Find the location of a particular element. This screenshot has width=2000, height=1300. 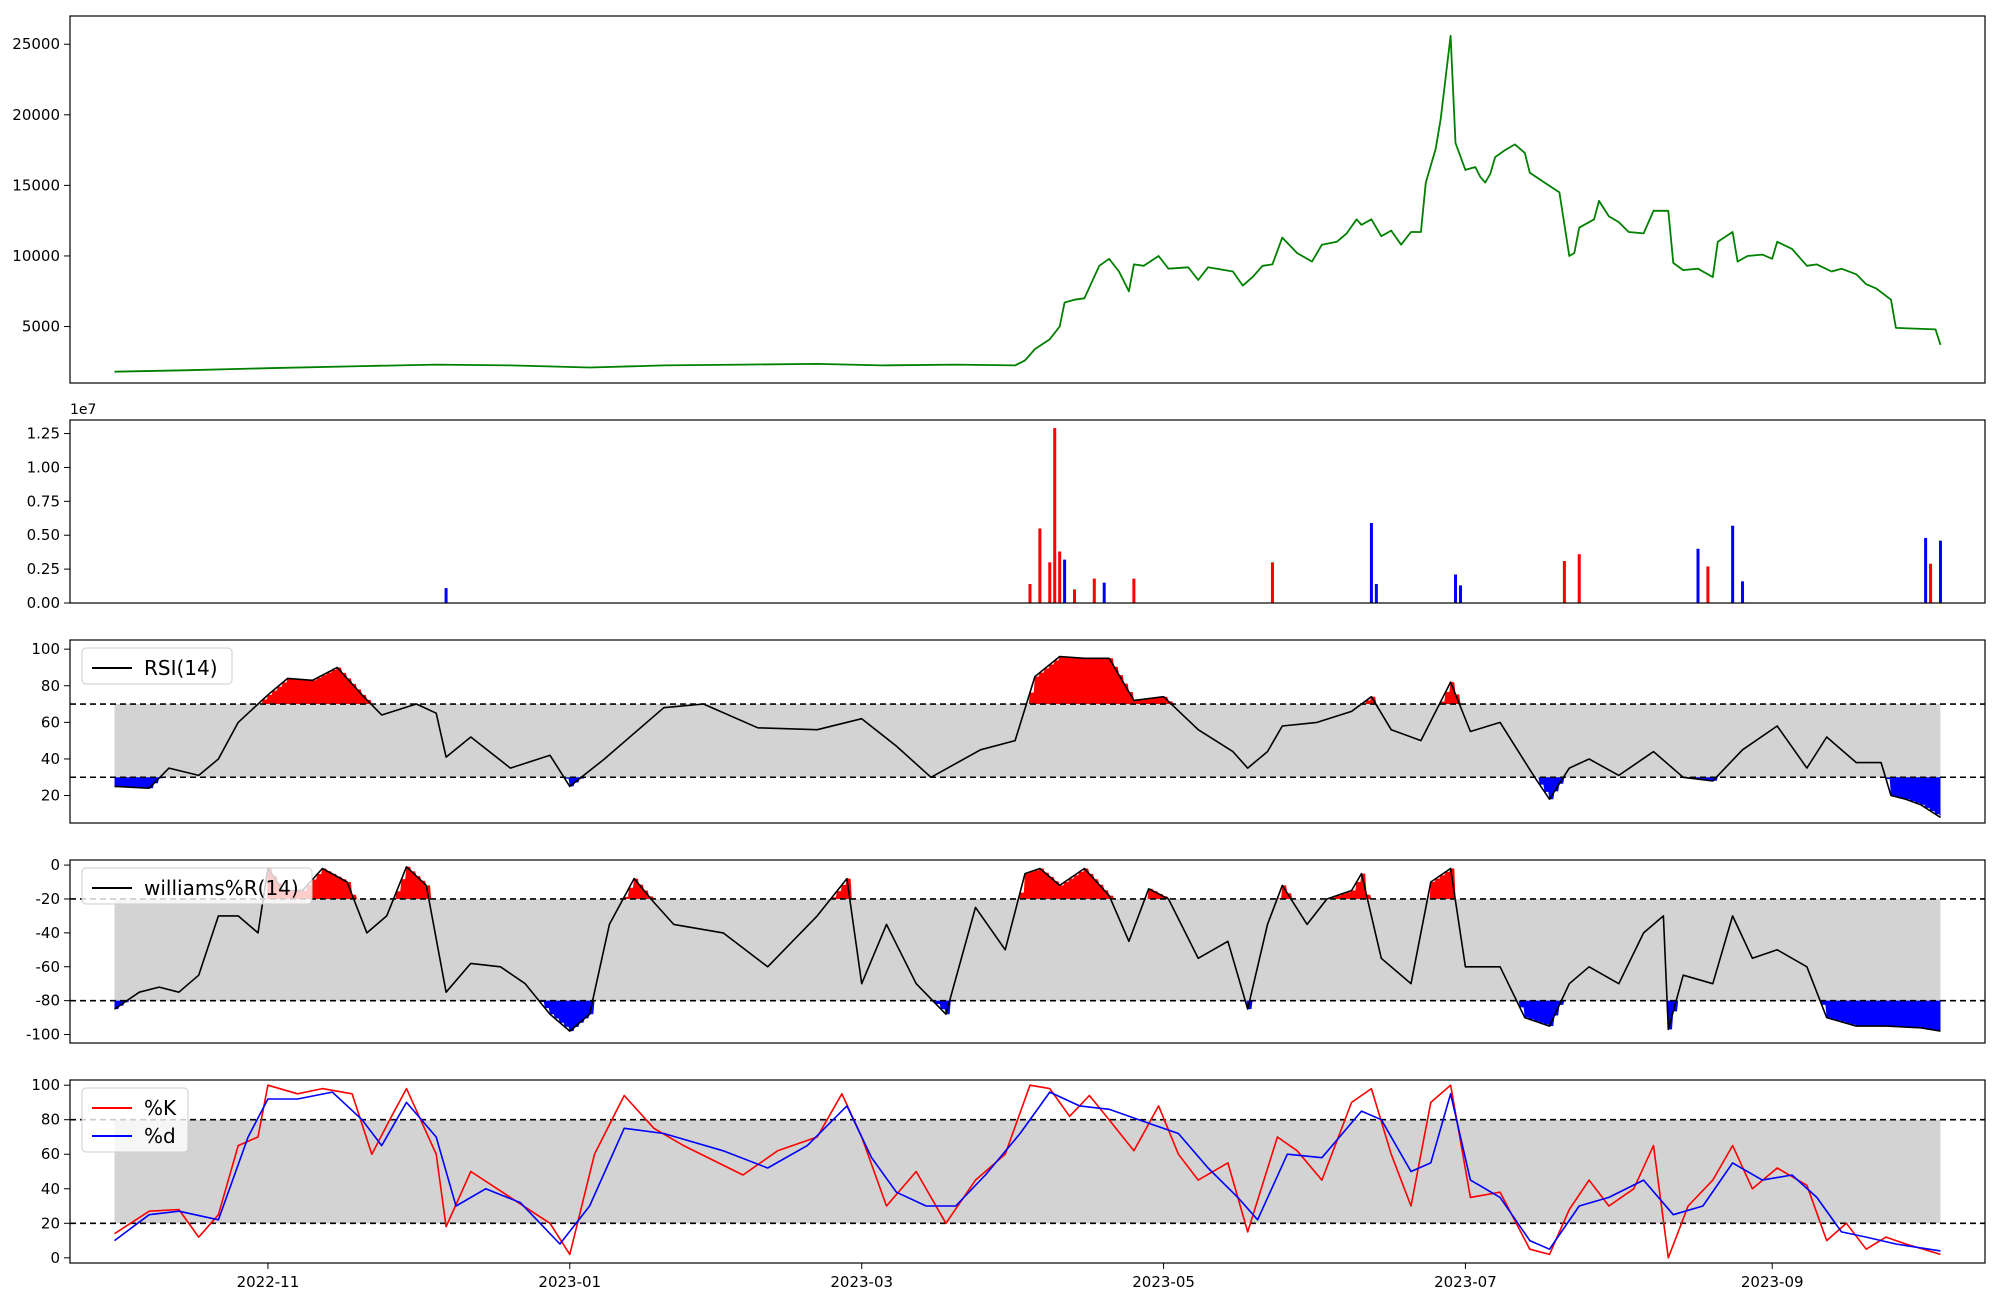

legend-label: %d is located at coordinates (160, 1136).